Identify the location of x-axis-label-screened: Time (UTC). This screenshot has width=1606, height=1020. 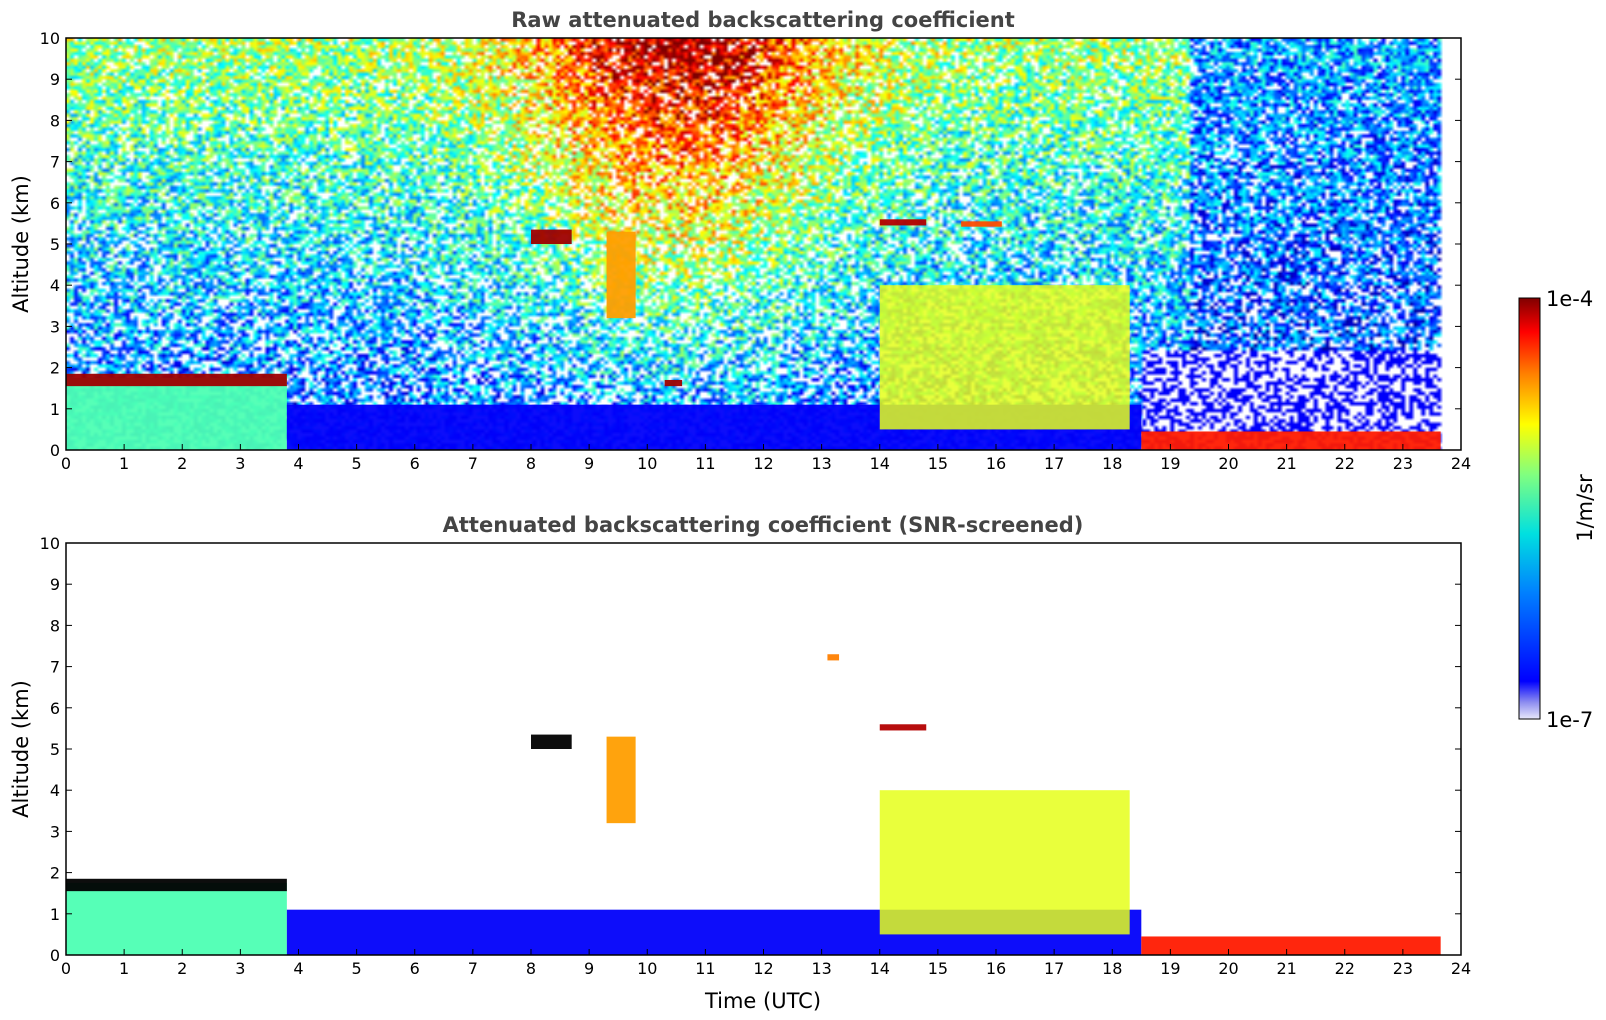
(762, 1001).